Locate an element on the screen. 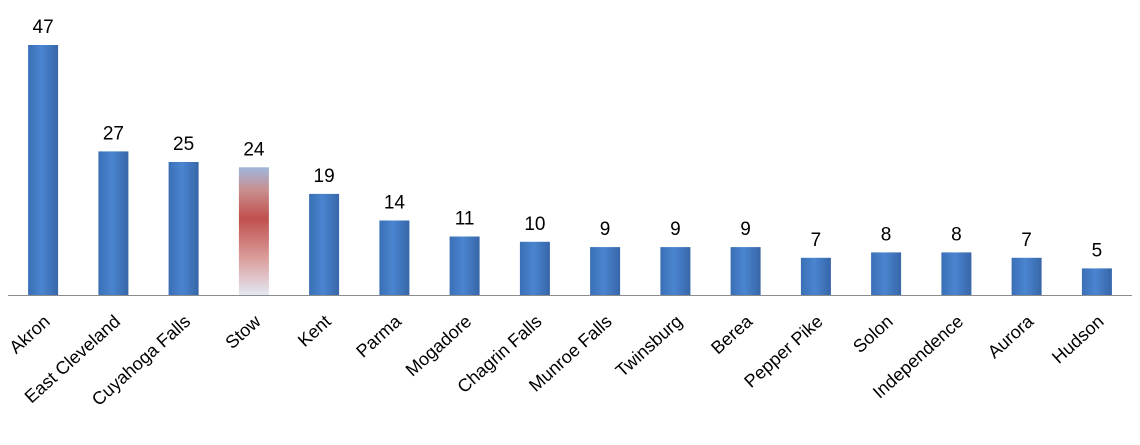 The width and height of the screenshot is (1140, 445). bar-munroe-falls is located at coordinates (605, 271).